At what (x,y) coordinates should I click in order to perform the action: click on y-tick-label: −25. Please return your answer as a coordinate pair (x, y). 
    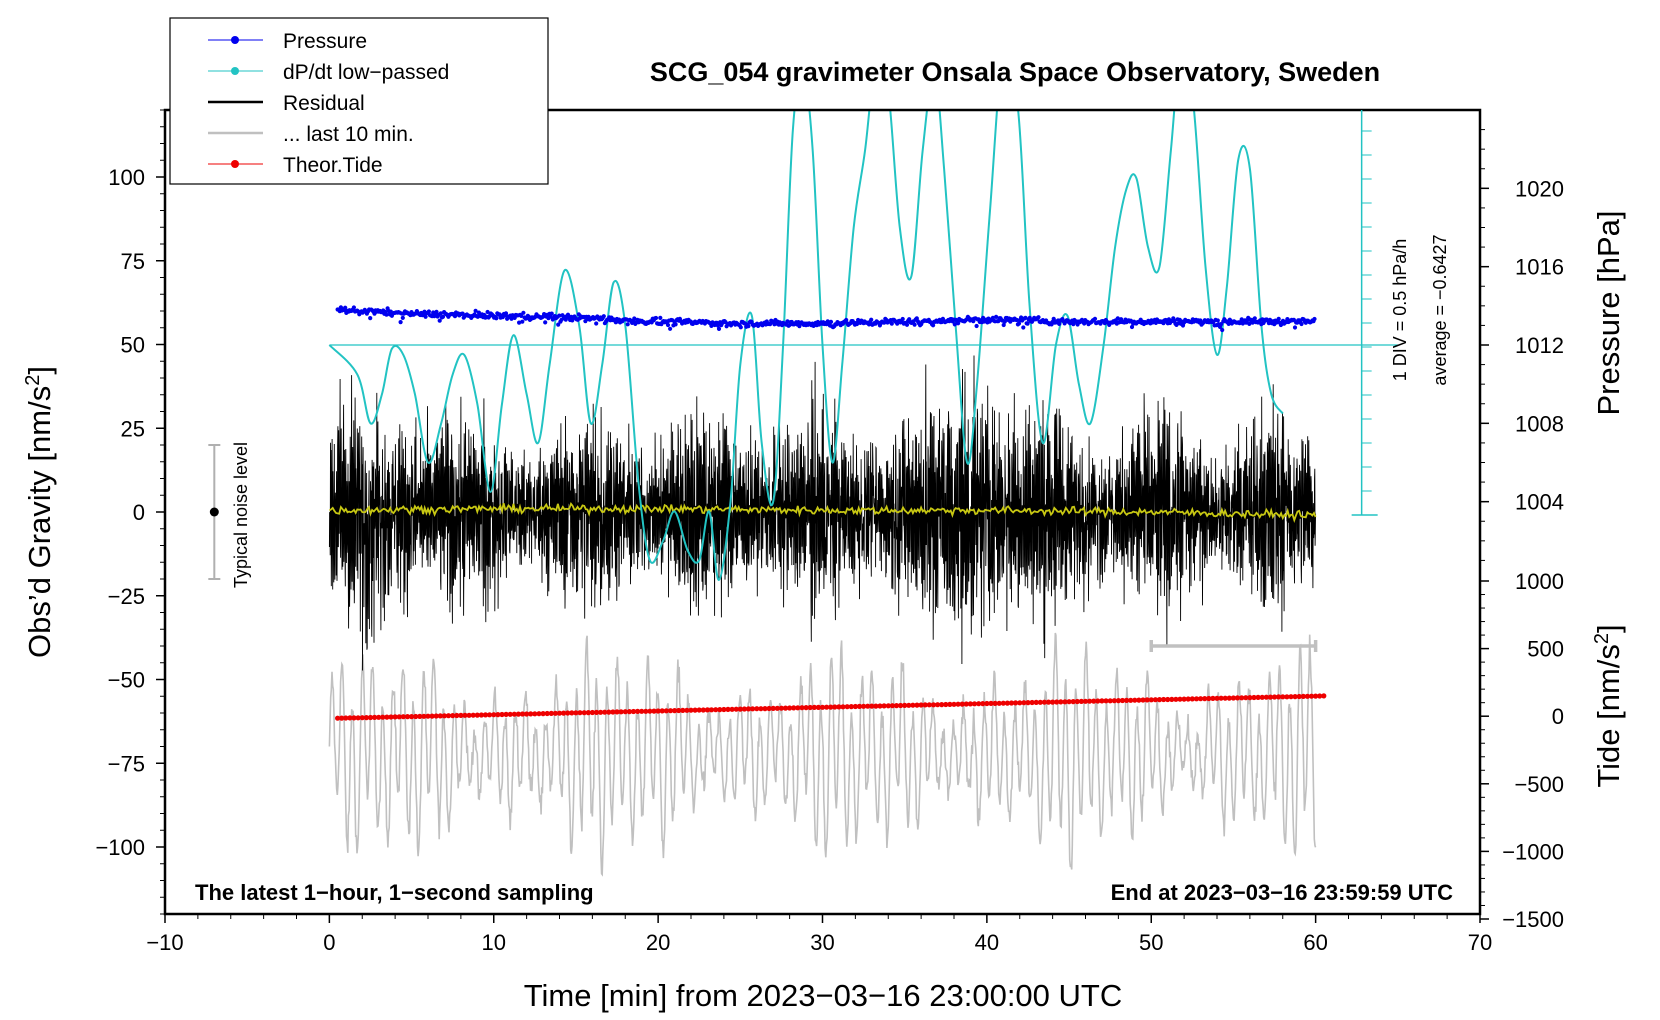
    Looking at the image, I should click on (126, 596).